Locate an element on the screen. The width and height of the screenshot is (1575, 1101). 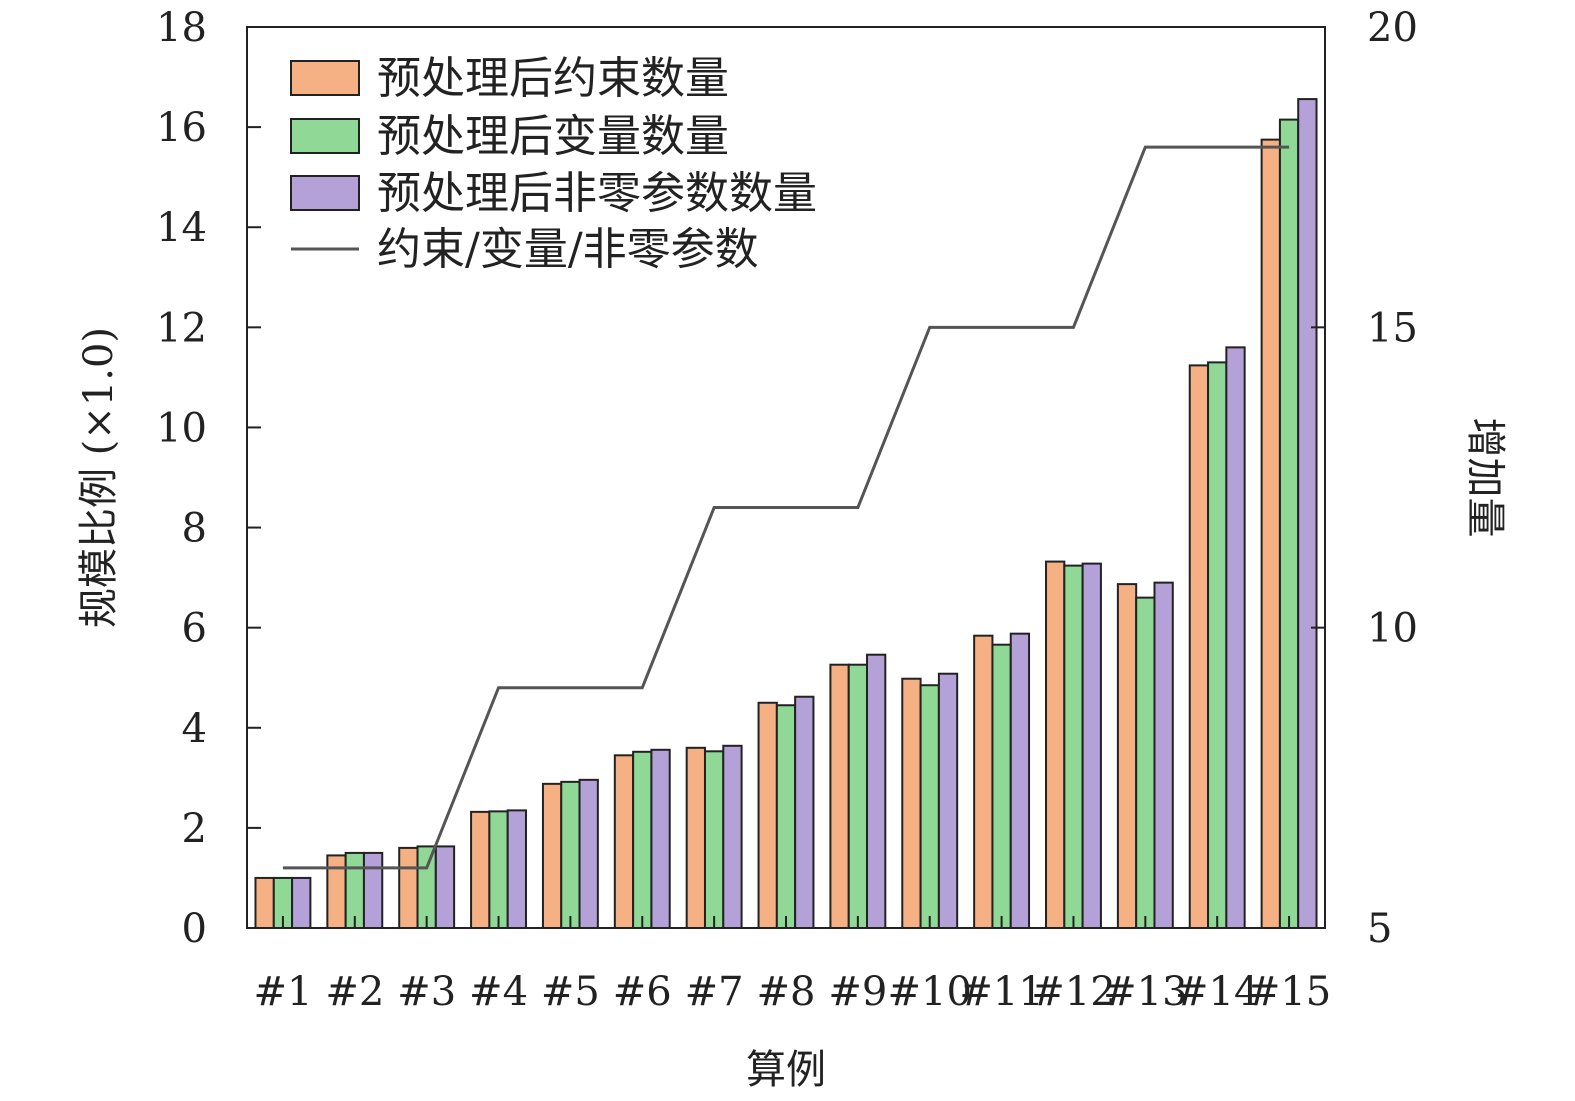
legend-label-constraints: 预处理后约束数量 is located at coordinates (553, 78).